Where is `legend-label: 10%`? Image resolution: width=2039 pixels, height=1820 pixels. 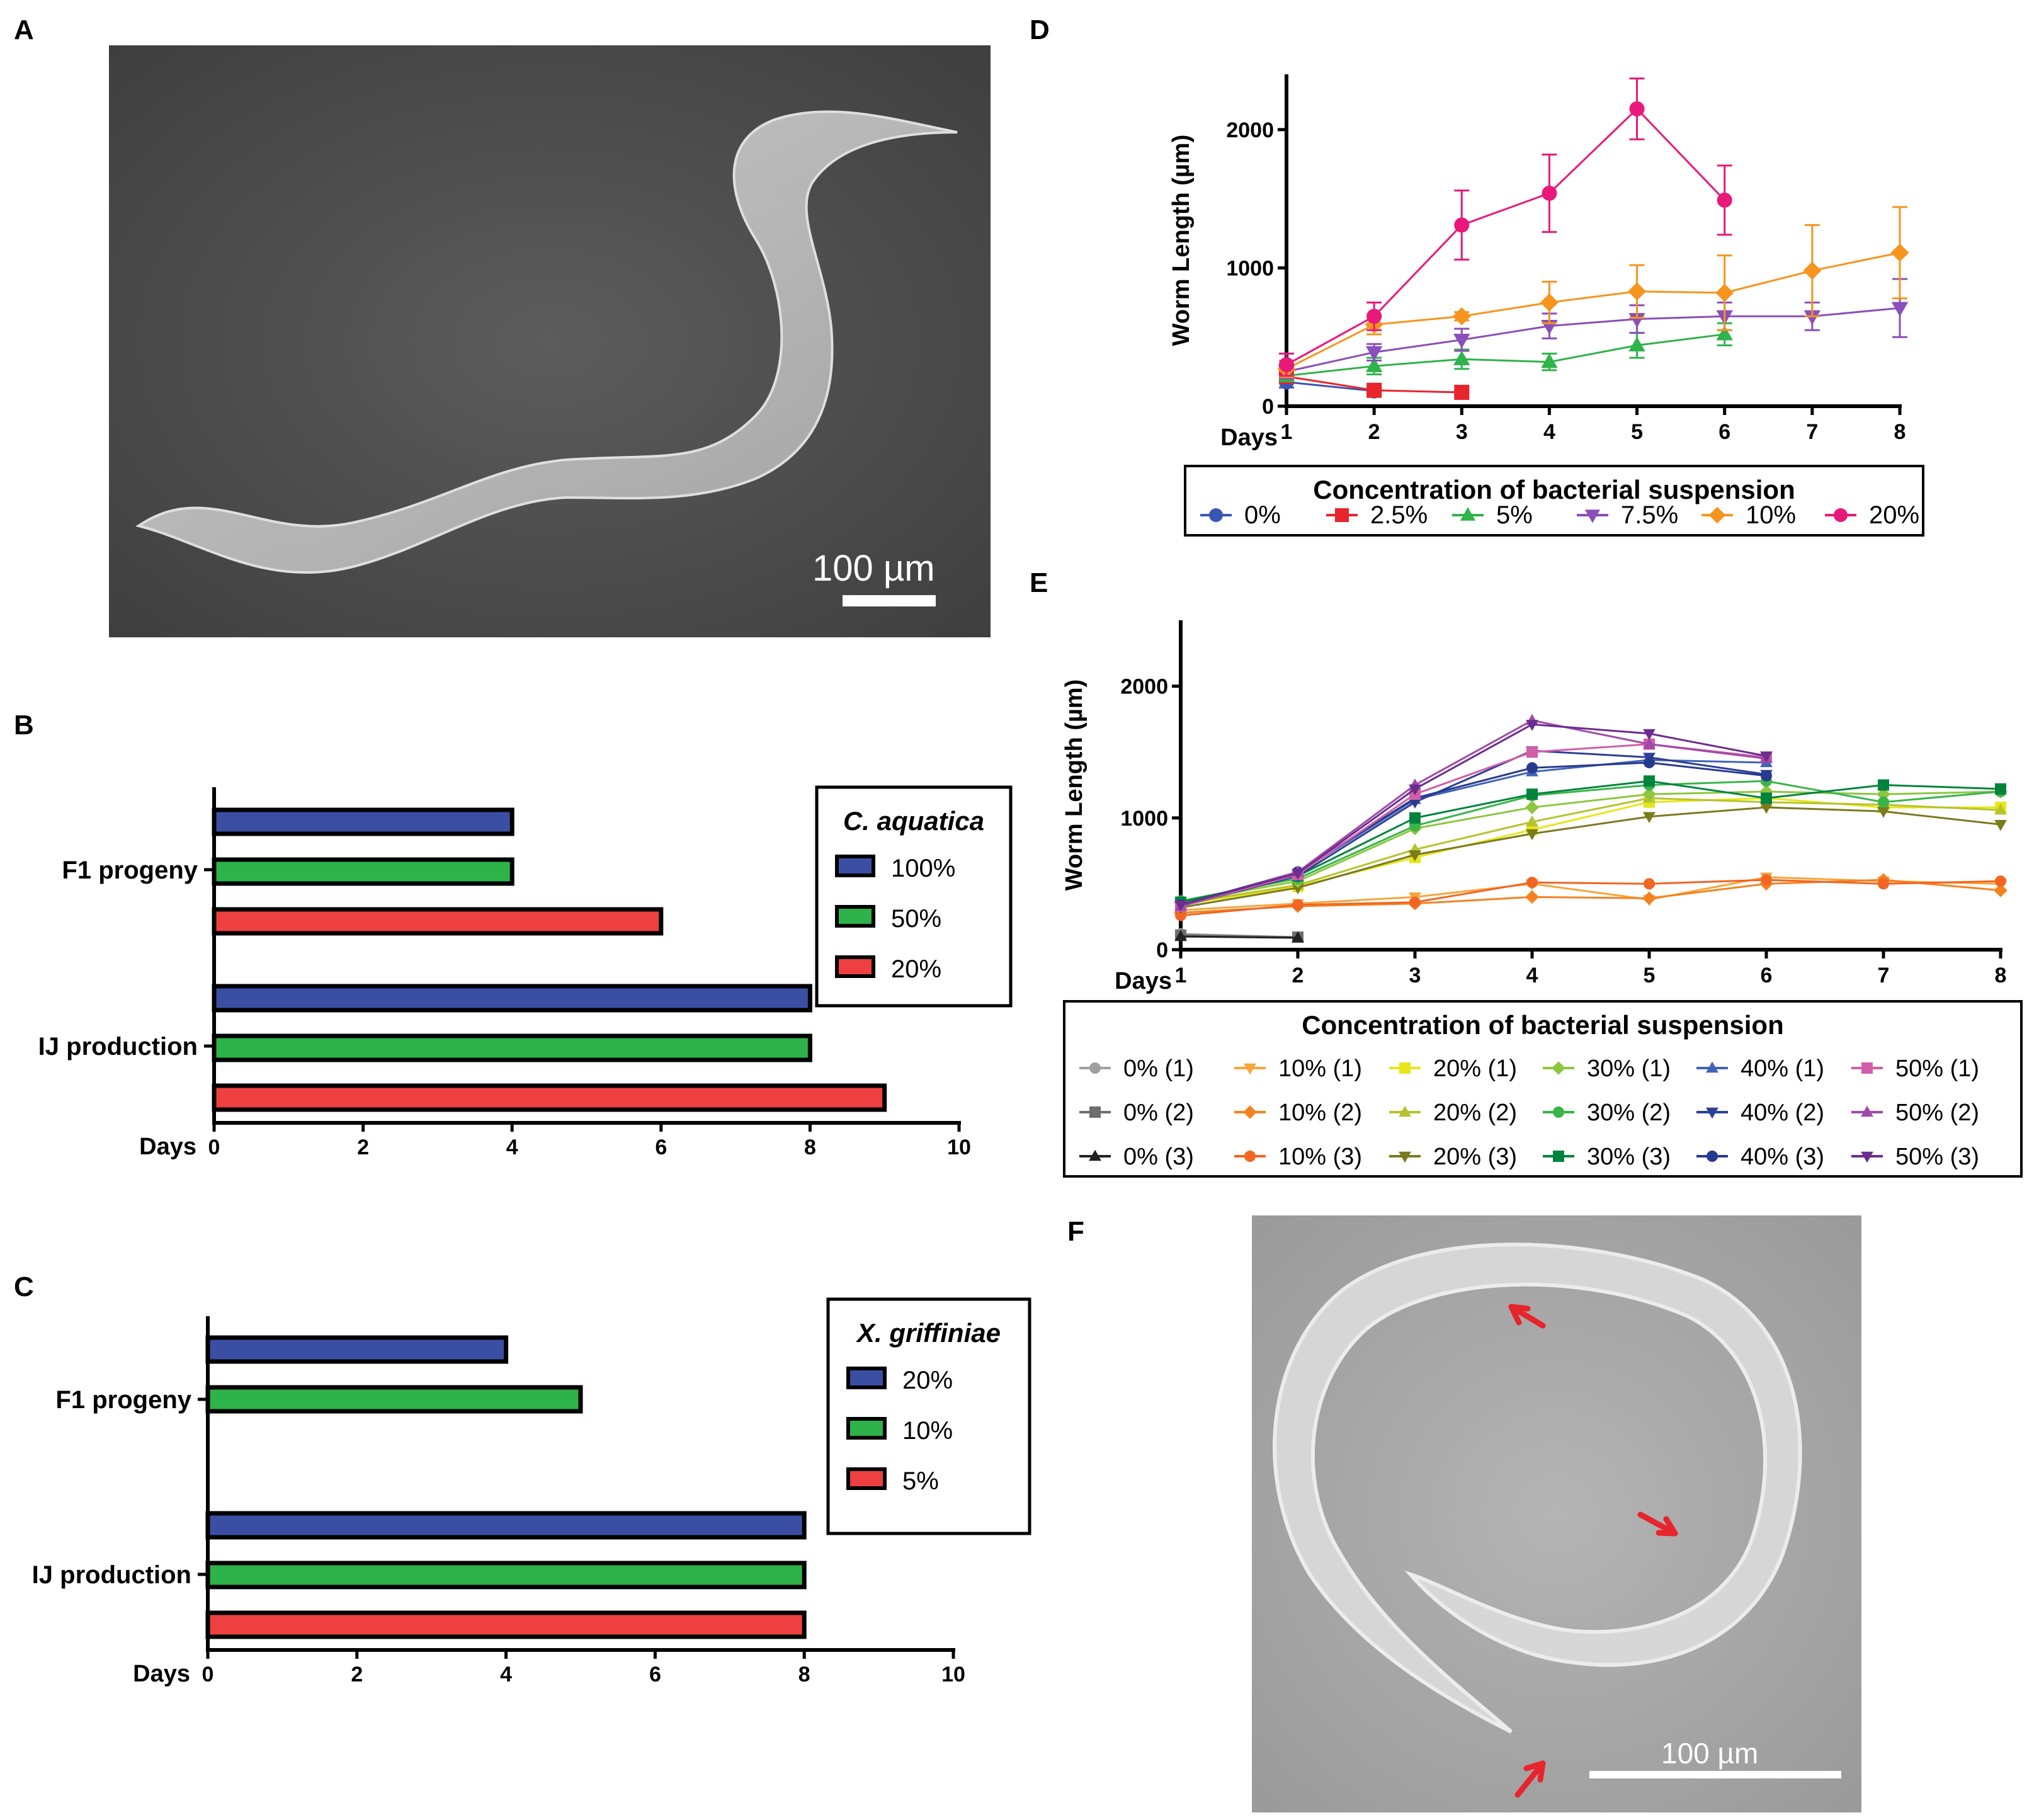 legend-label: 10% is located at coordinates (1771, 515).